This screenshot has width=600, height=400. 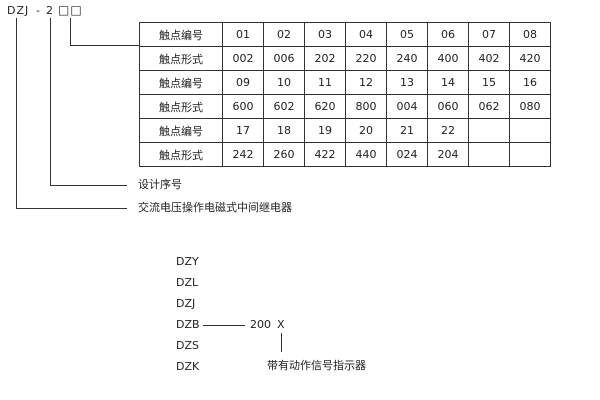 I want to click on table-cell: 620, so click(x=325, y=106).